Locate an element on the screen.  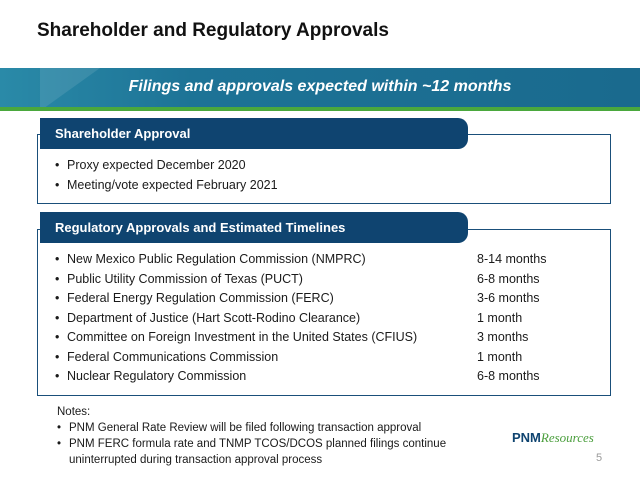
list-item: • Meeting/vote expected February 2021 is located at coordinates (166, 184).